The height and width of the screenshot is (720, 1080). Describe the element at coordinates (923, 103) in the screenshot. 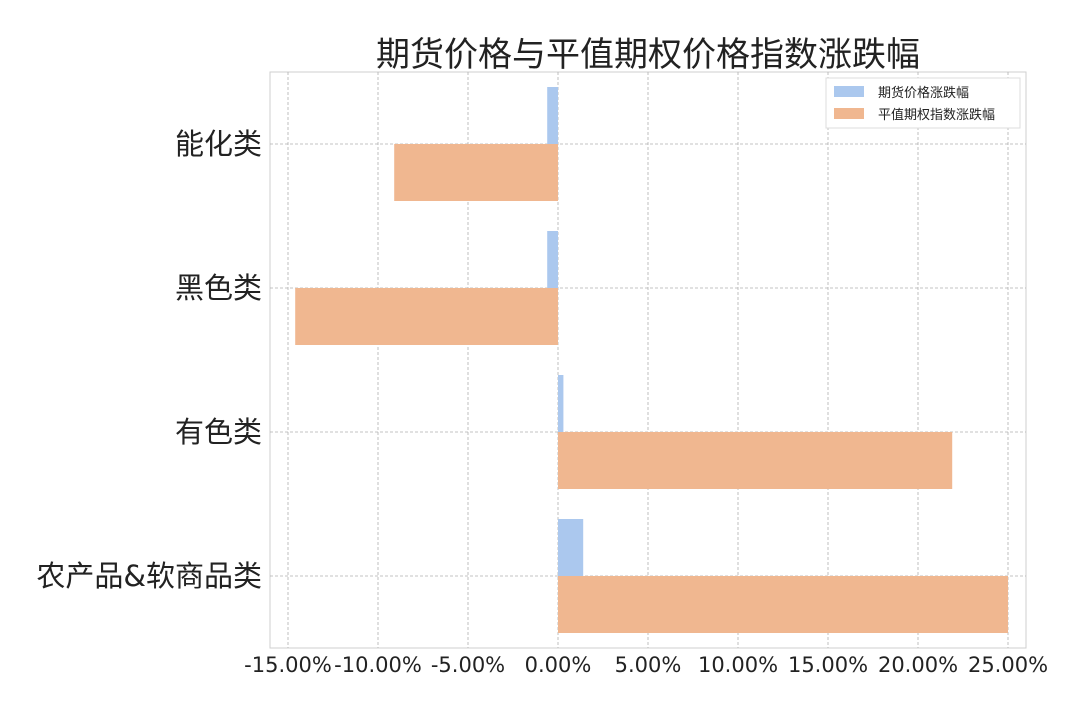

I see `legend: 期货价格涨跌幅 平值期权指数涨跌幅` at that location.